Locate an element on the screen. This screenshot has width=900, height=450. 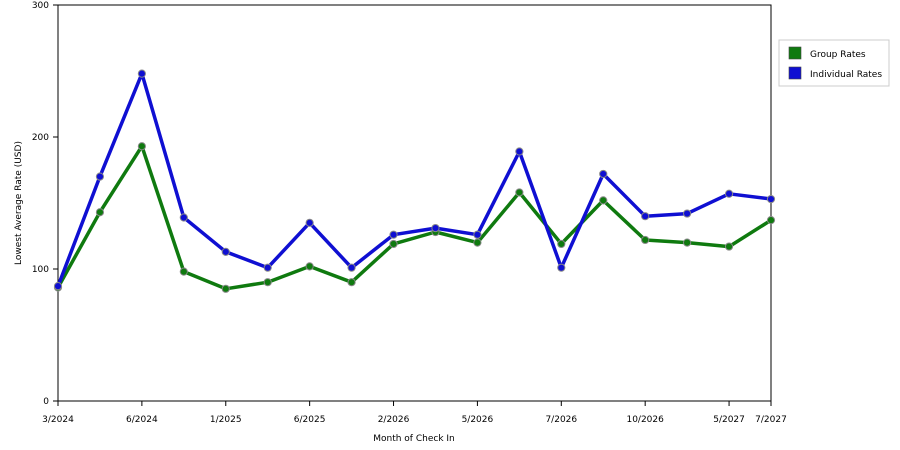
x-axis-title: Month of Check In is located at coordinates (414, 439).